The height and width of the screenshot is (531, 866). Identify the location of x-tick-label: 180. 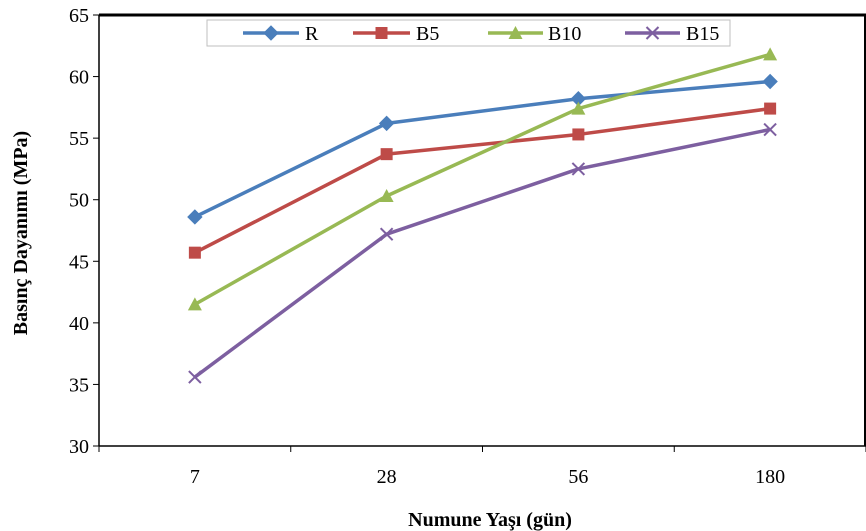
(770, 477).